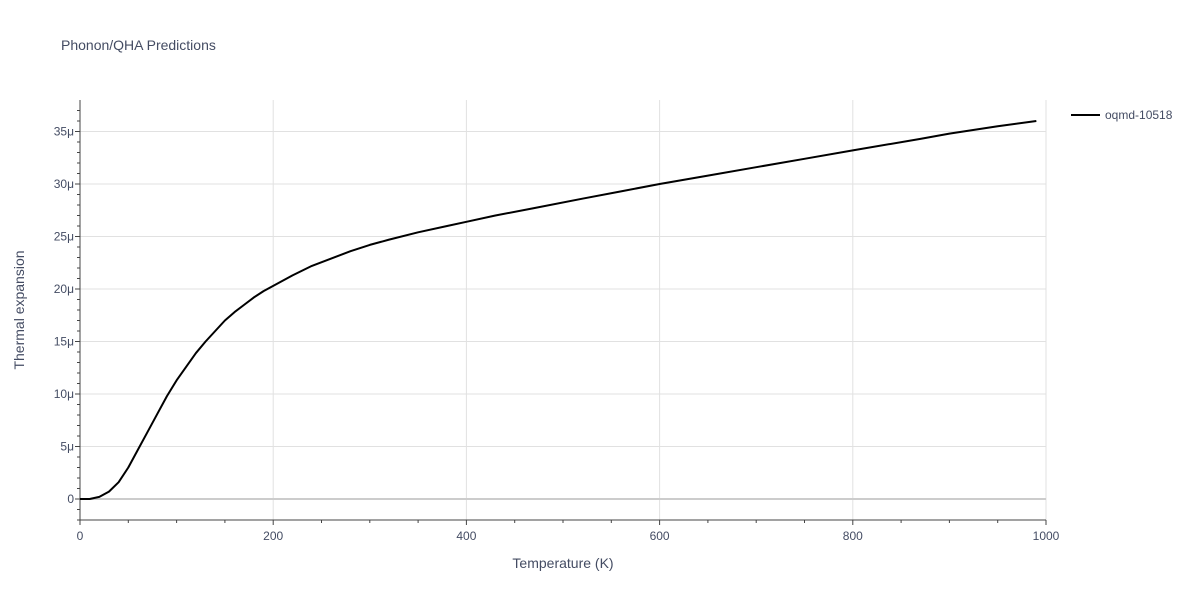  What do you see at coordinates (64, 342) in the screenshot?
I see `y-tick-label: 15μ` at bounding box center [64, 342].